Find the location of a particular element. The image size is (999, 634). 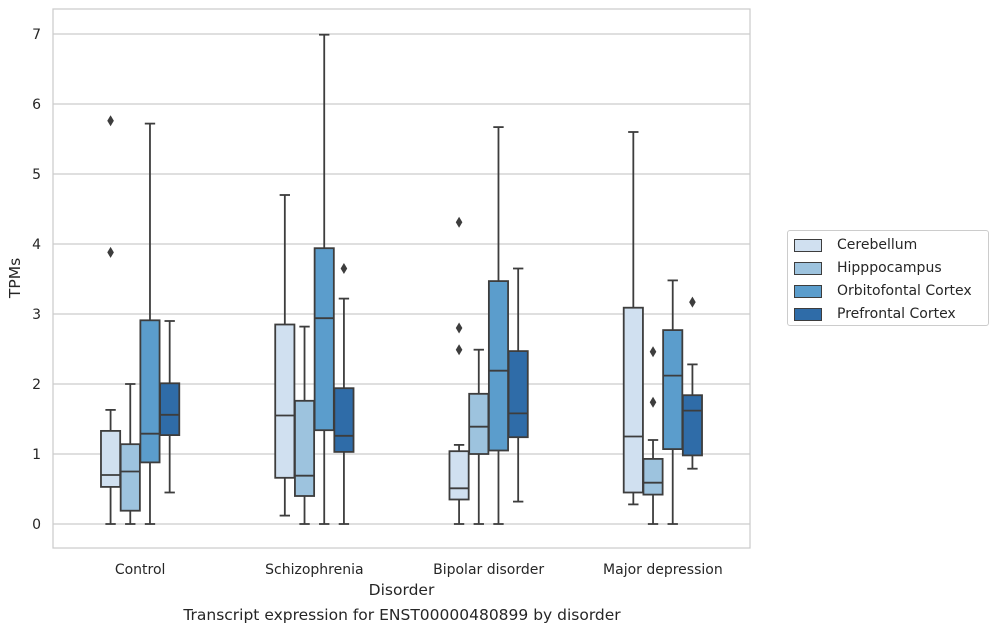

legend-item-cerebellum: Cerebellum is located at coordinates (855, 245).